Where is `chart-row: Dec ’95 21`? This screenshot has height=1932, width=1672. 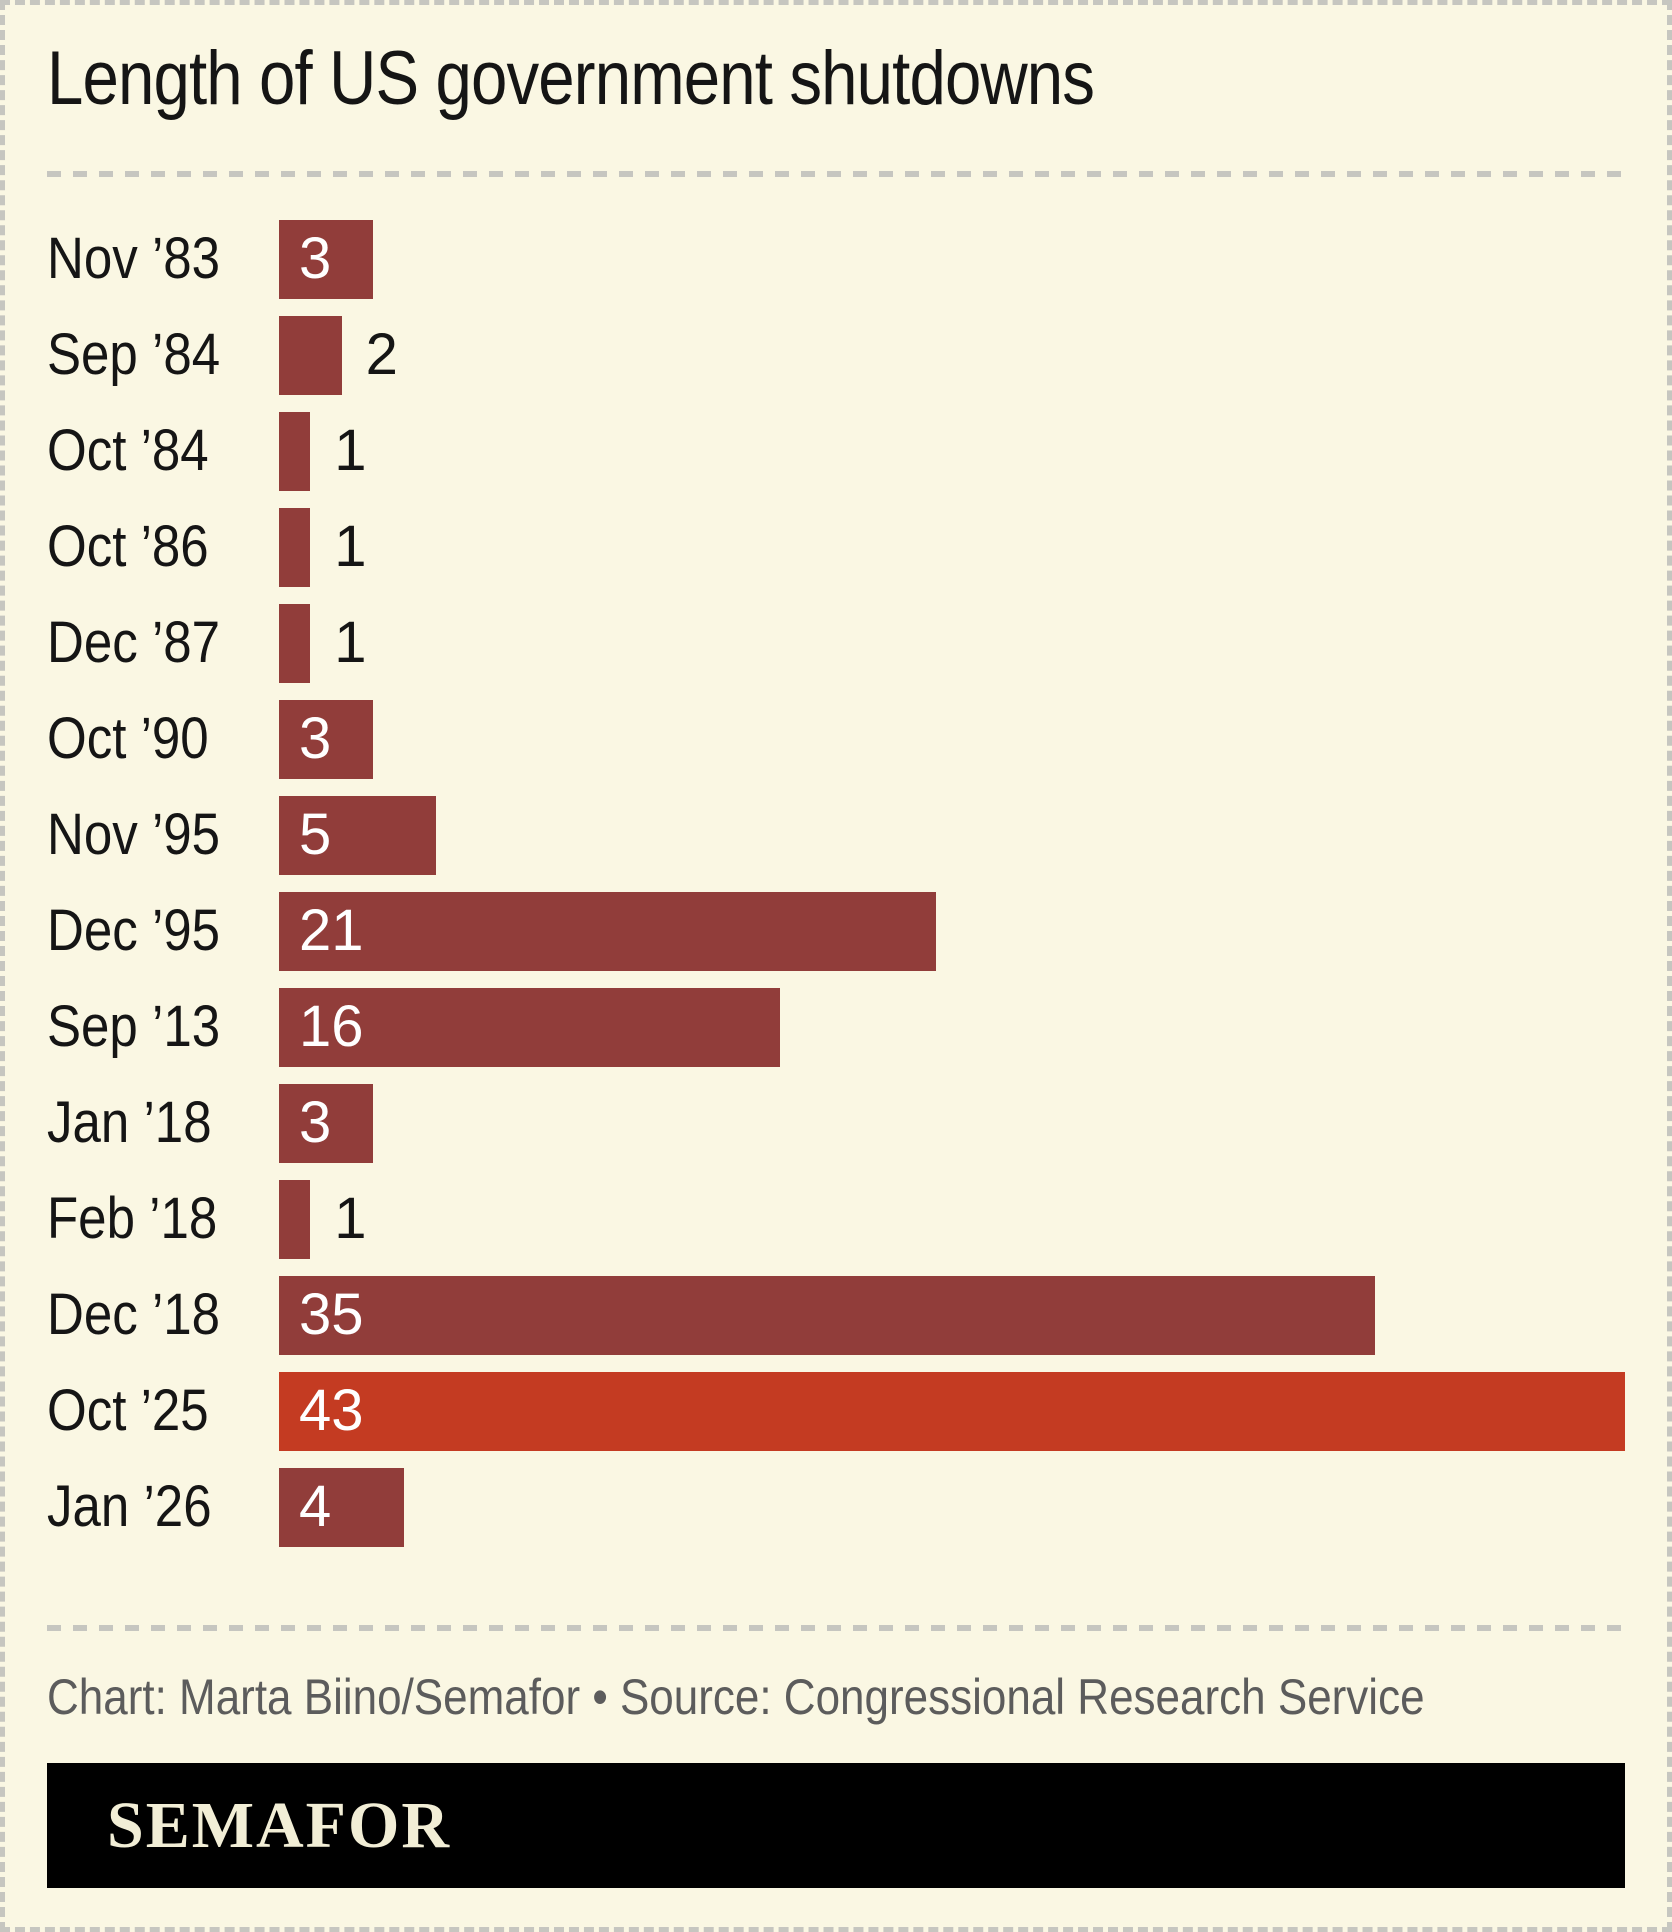
chart-row: Dec ’95 21 is located at coordinates (836, 931).